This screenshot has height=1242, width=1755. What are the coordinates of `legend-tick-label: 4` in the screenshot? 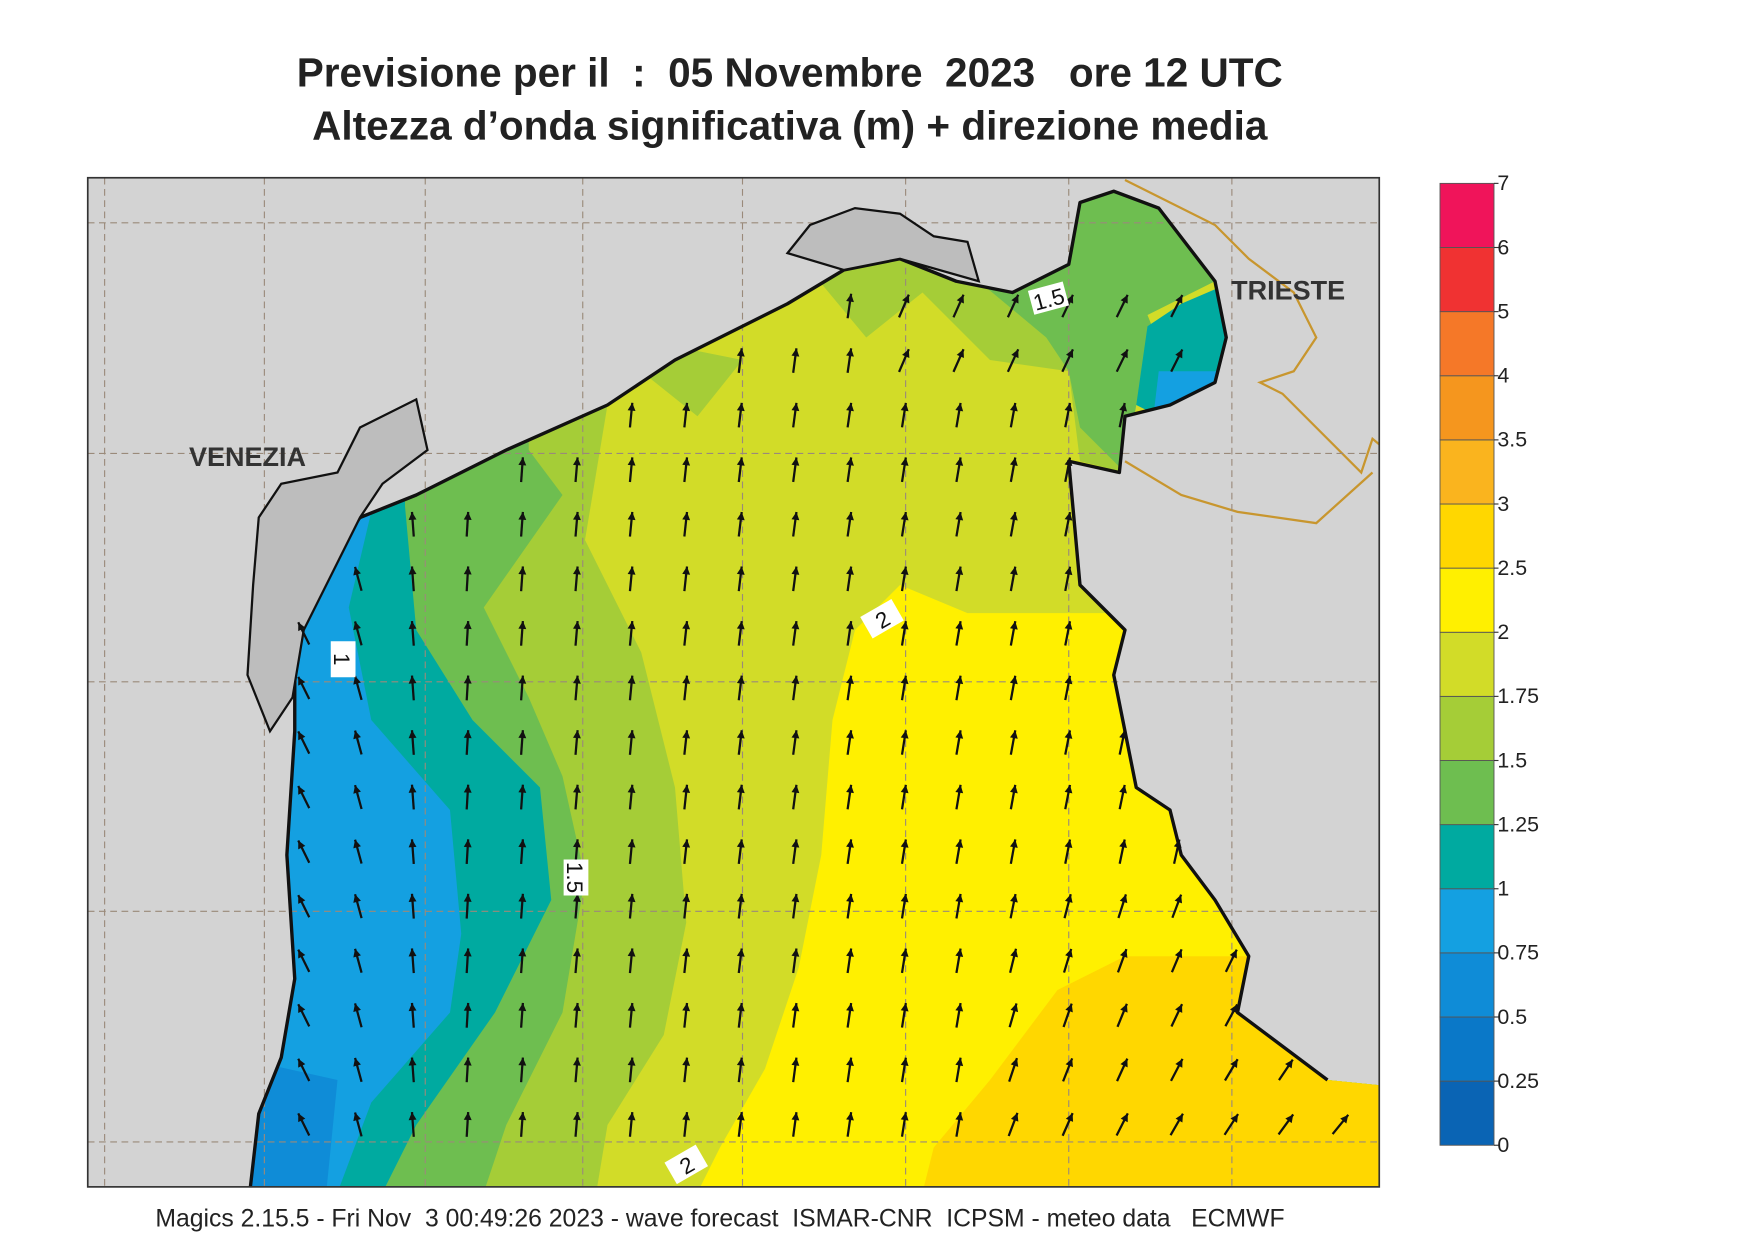 It's located at (1503, 376).